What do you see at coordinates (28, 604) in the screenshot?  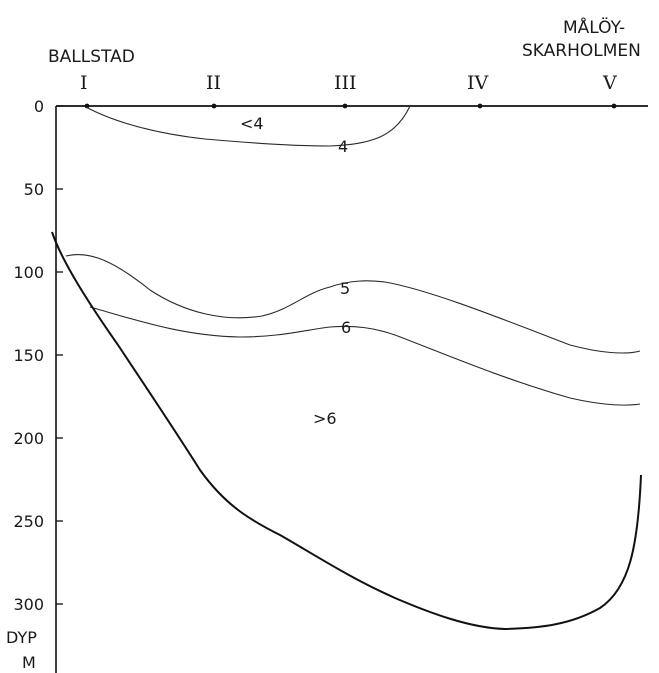 I see `depth-tick-label-300: 300` at bounding box center [28, 604].